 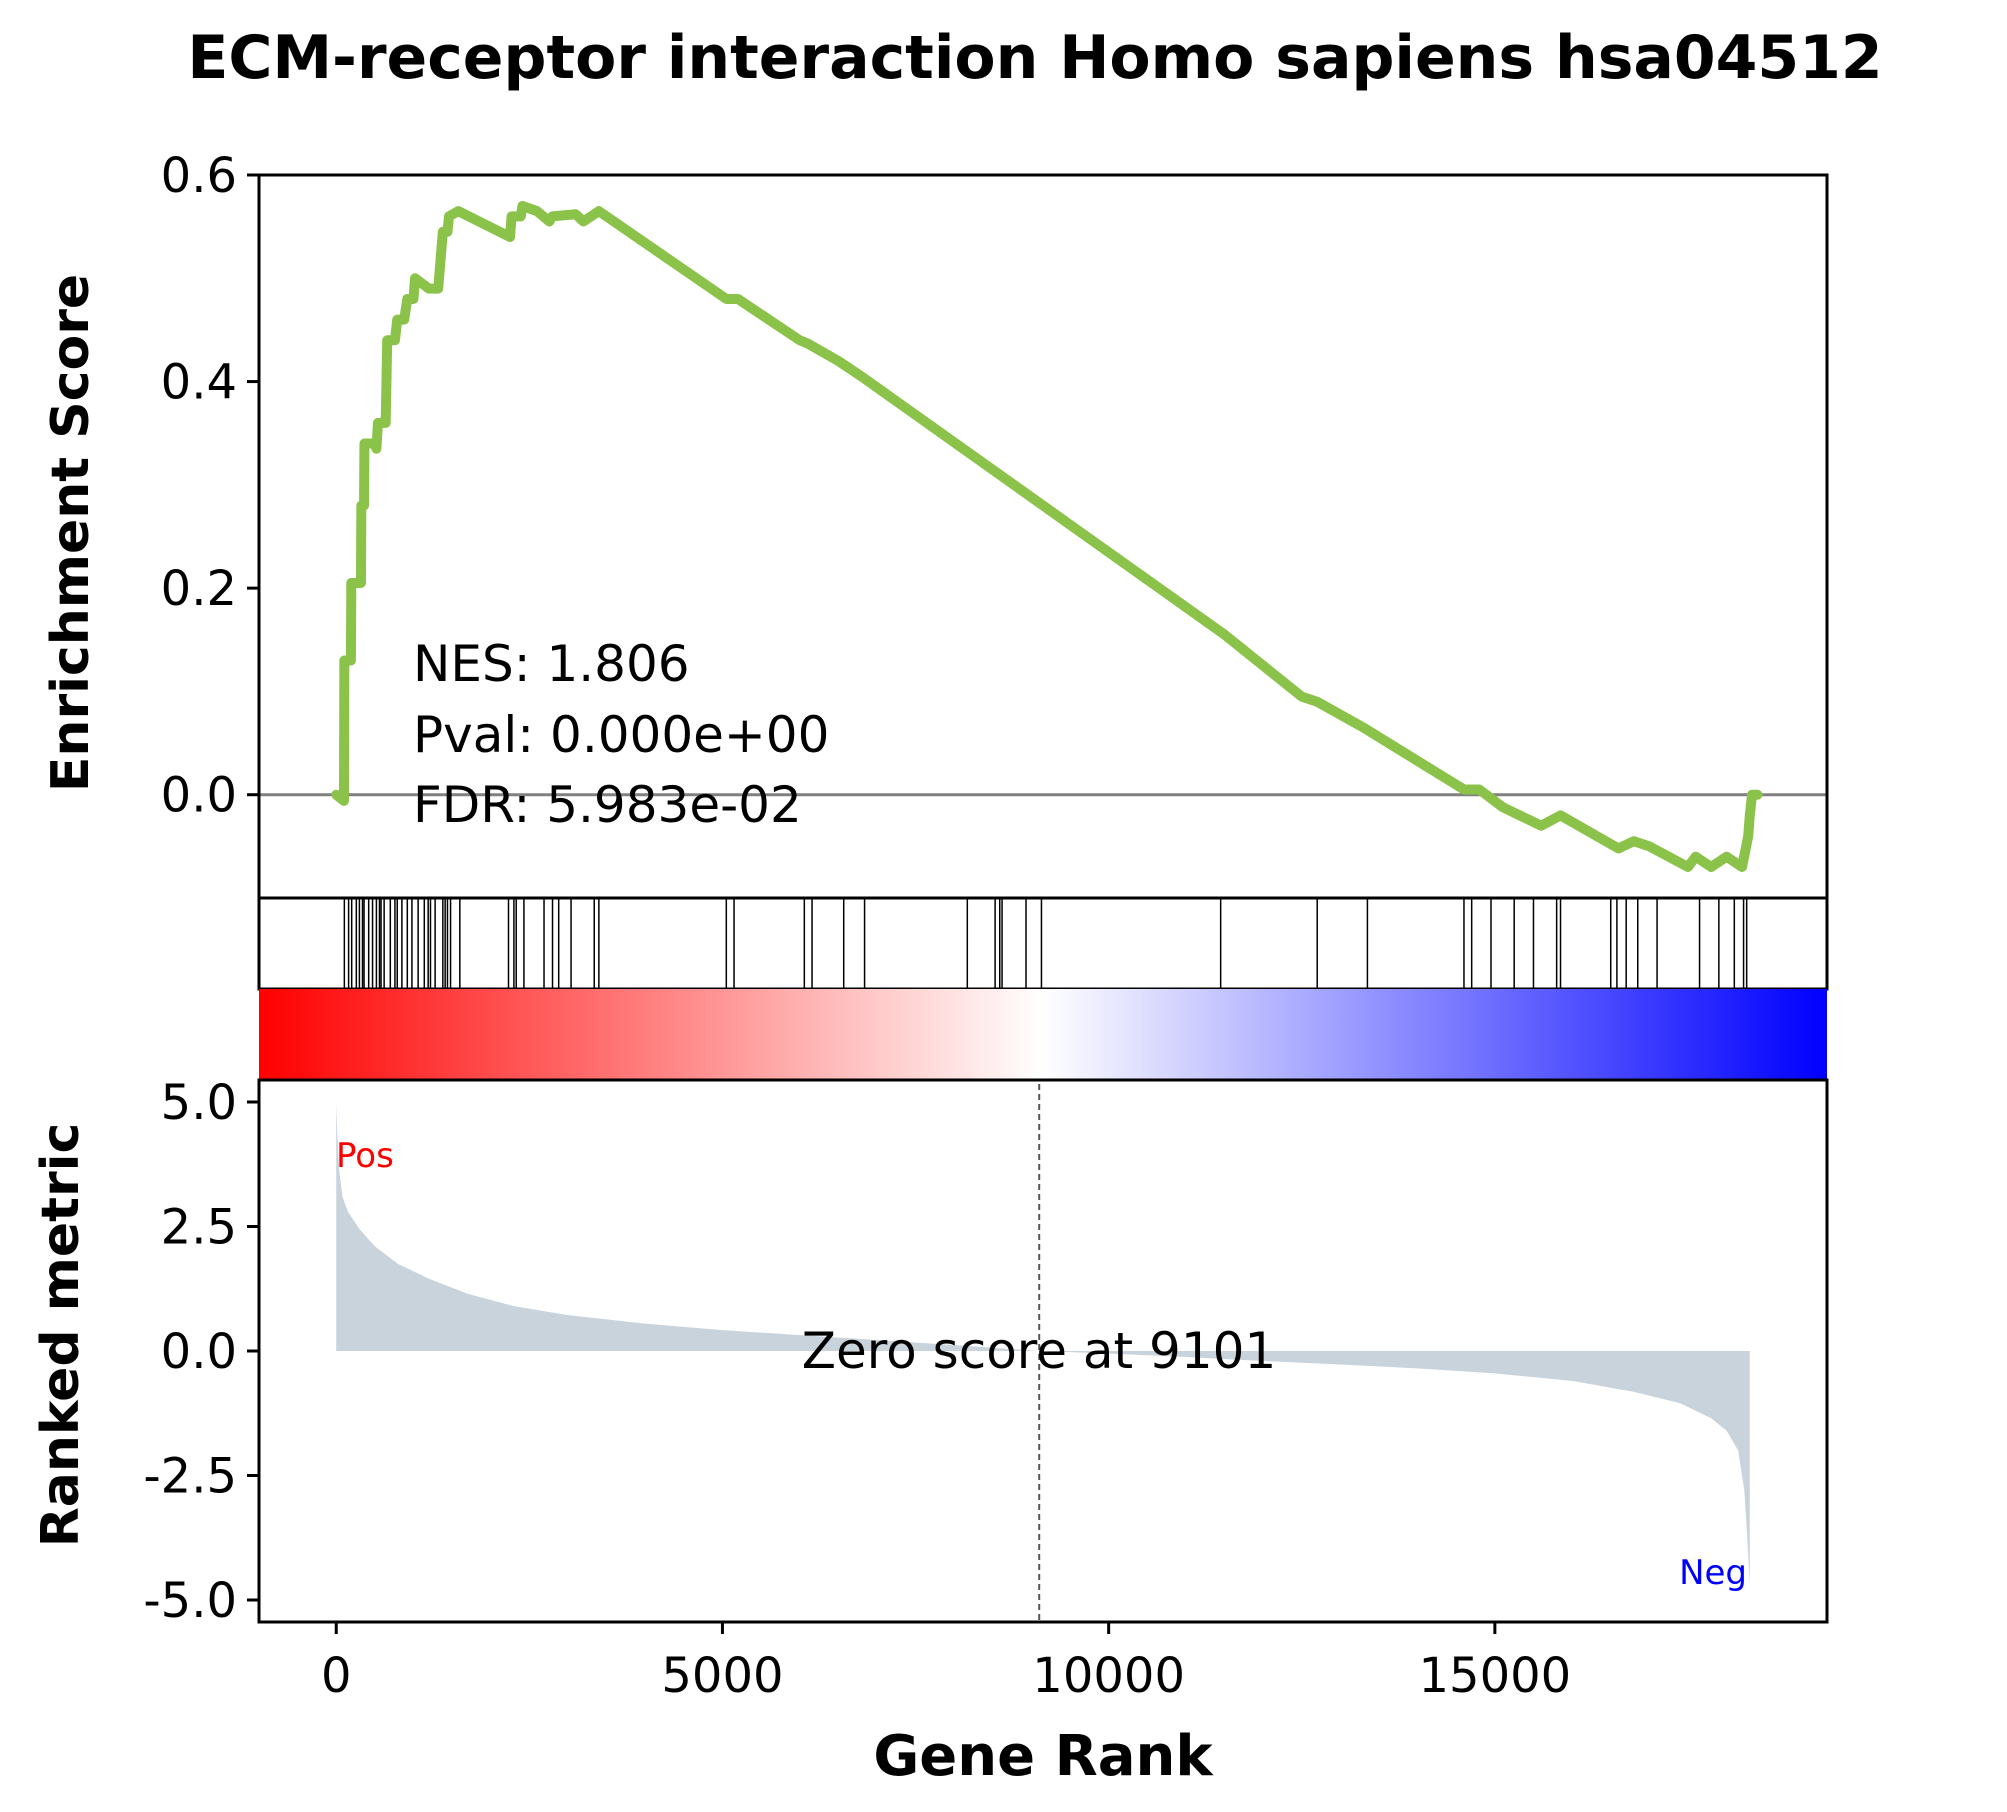 What do you see at coordinates (722, 1676) in the screenshot?
I see `x-tick-label: 5000` at bounding box center [722, 1676].